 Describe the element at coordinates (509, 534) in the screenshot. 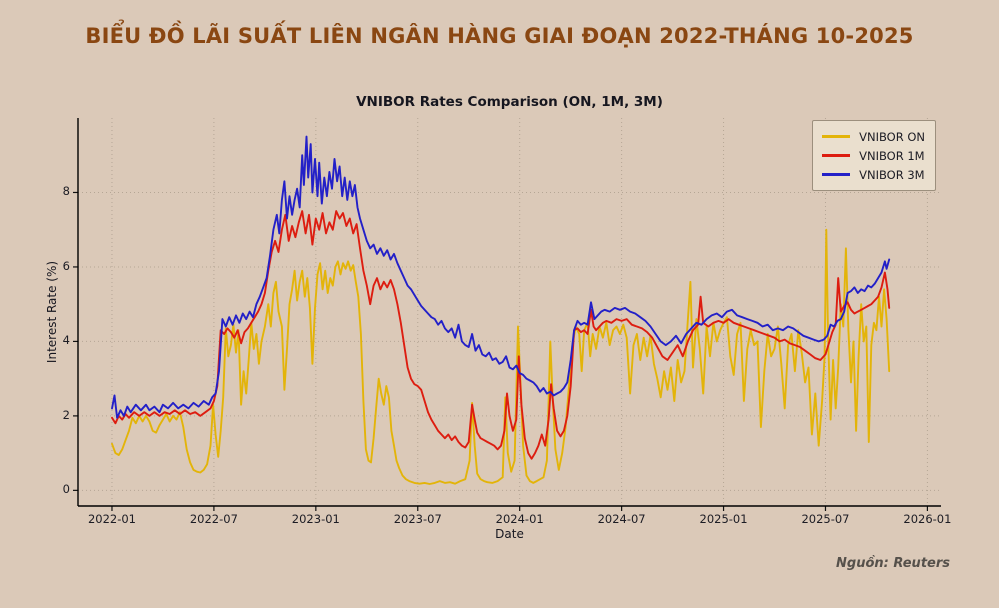

I see `x-axis-label: Date` at that location.